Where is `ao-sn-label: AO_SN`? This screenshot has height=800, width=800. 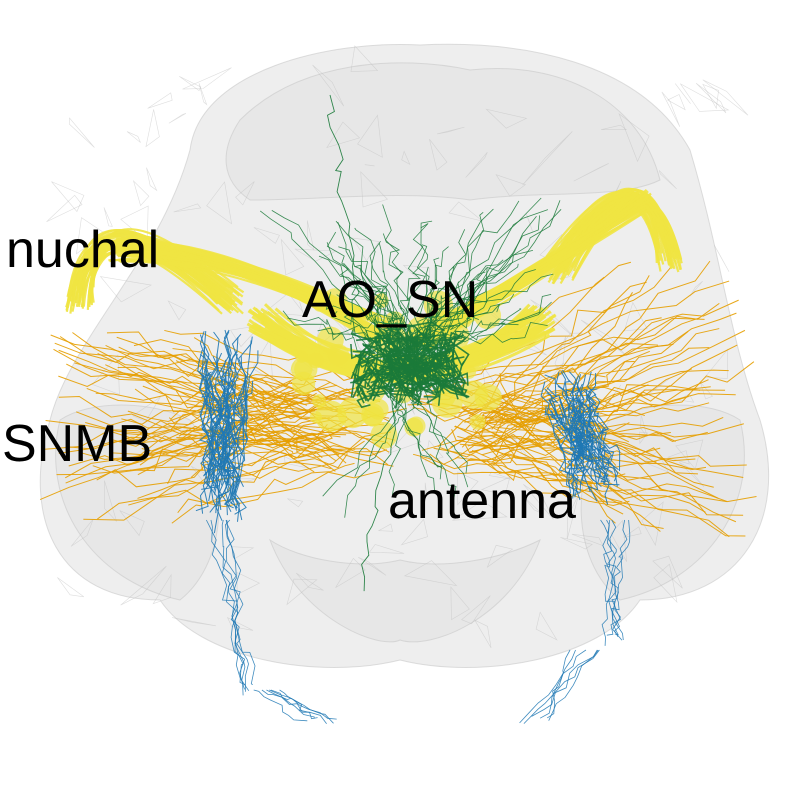 ao-sn-label: AO_SN is located at coordinates (390, 300).